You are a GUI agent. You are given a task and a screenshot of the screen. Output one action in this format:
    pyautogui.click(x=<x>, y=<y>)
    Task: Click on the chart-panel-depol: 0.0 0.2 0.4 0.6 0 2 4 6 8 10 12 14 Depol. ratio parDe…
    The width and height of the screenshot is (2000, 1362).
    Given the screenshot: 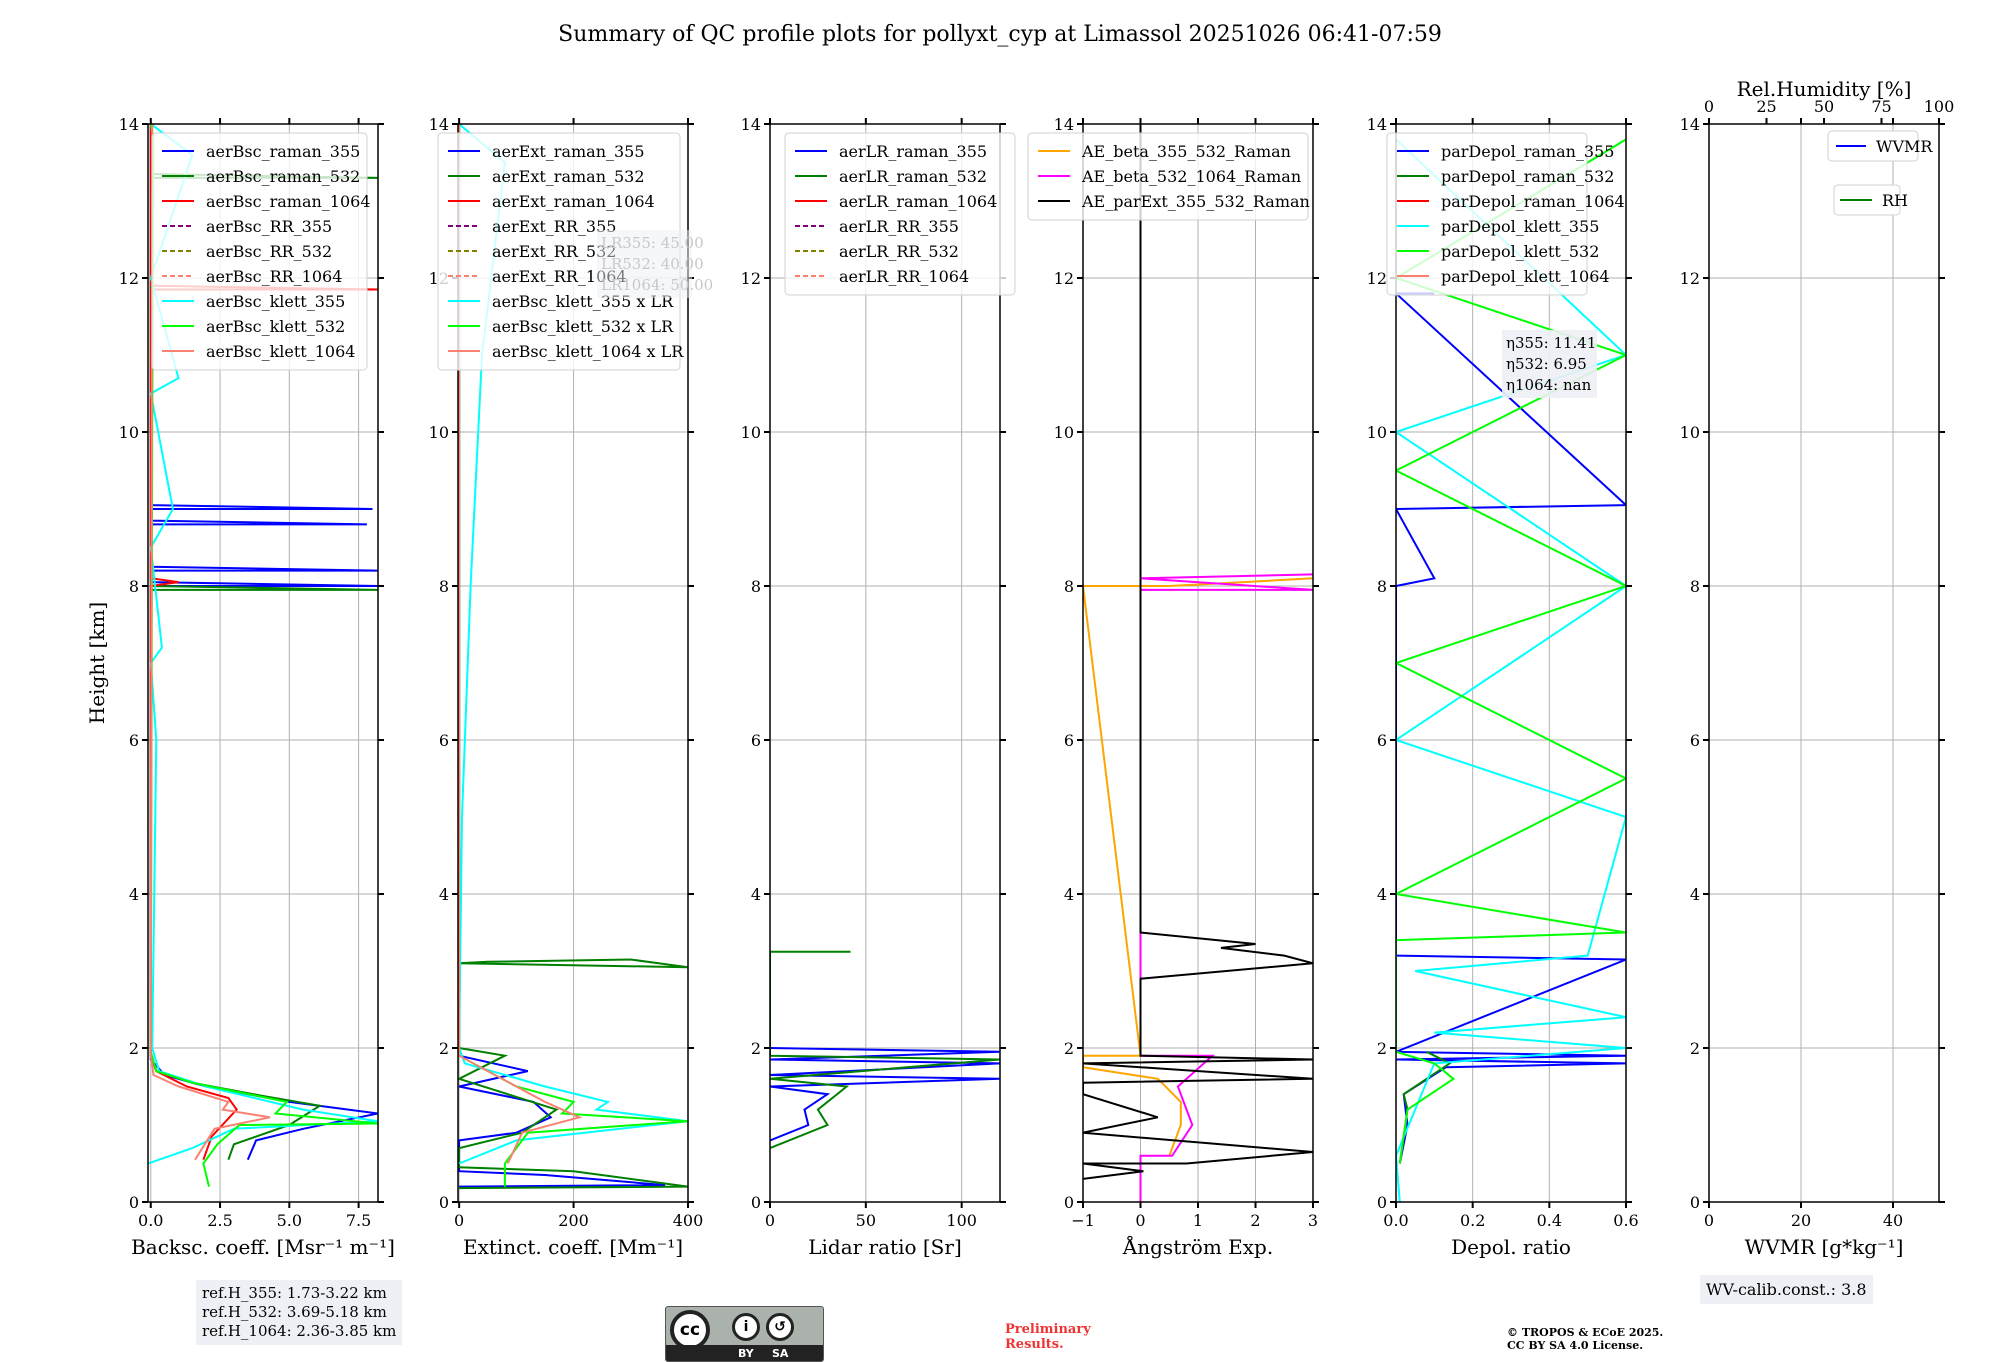 What is the action you would take?
    pyautogui.click(x=1503, y=687)
    